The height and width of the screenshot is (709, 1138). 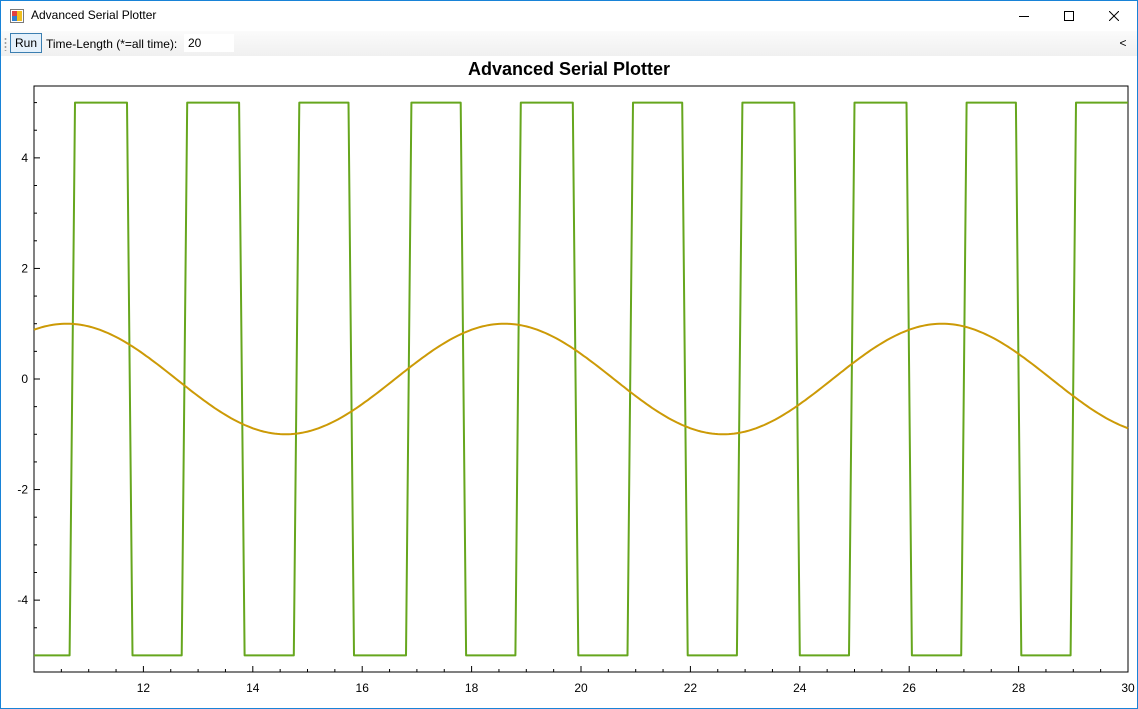 I want to click on x-tick-label: 22, so click(x=691, y=688).